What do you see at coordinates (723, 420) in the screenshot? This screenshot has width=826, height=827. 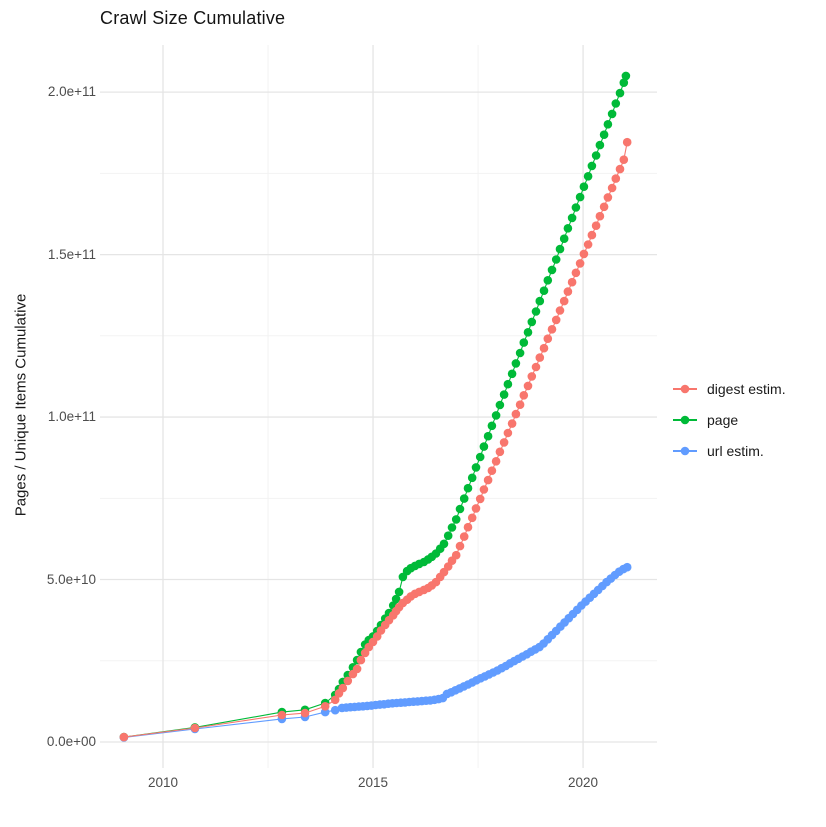 I see `legend-label: page` at bounding box center [723, 420].